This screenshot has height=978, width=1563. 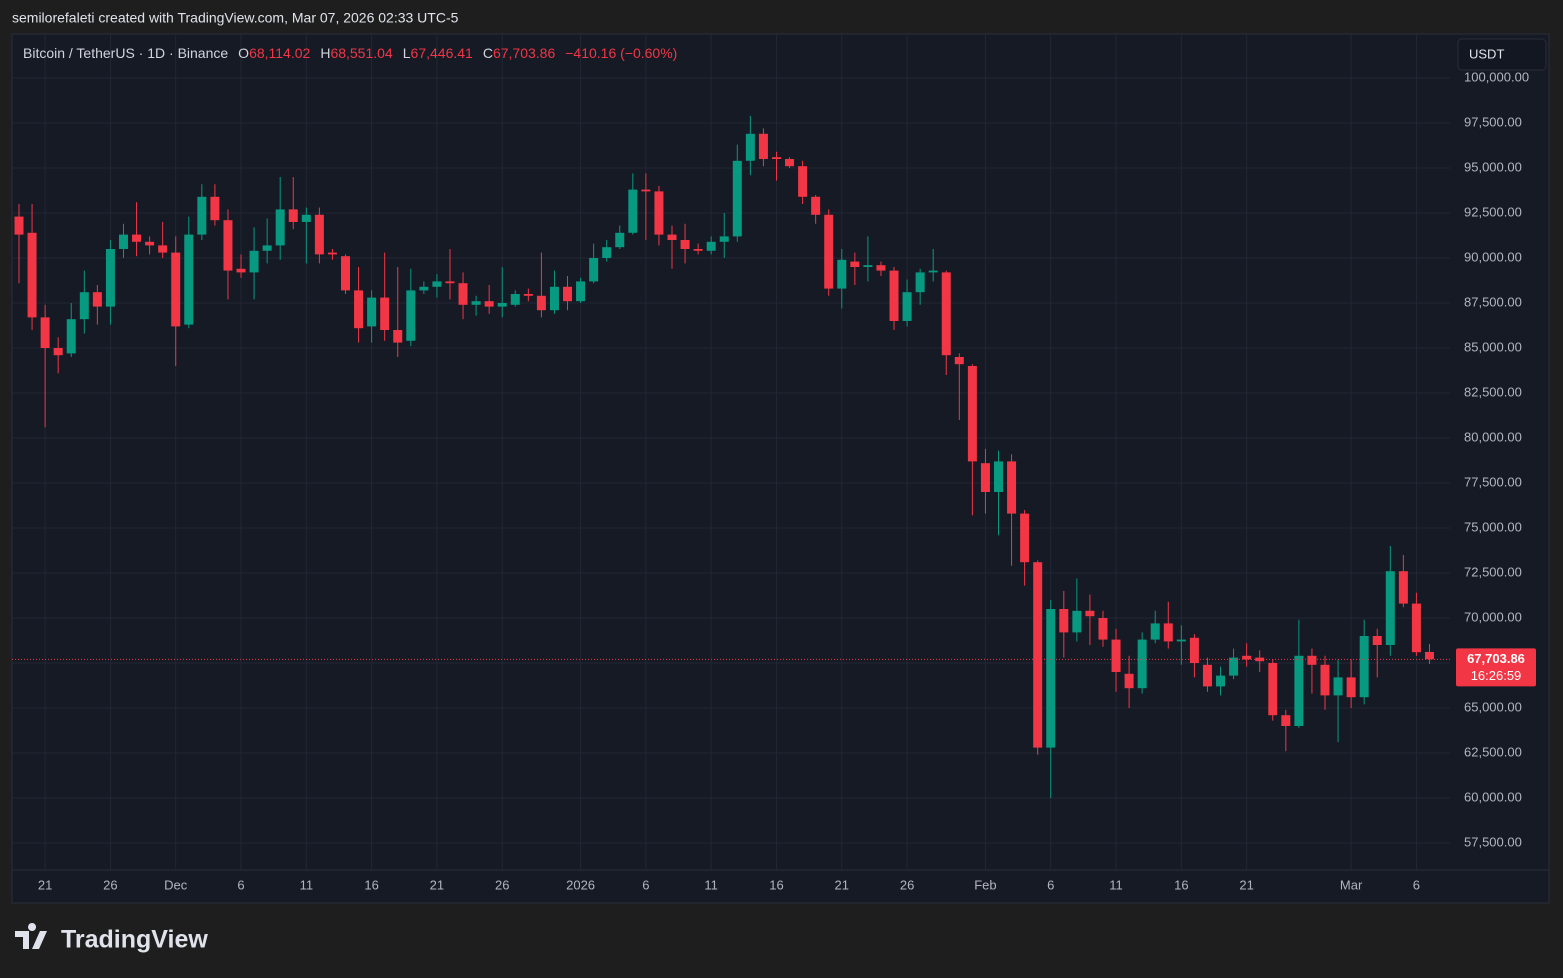 I want to click on y-tick-label: 90,000.00, so click(x=1493, y=256).